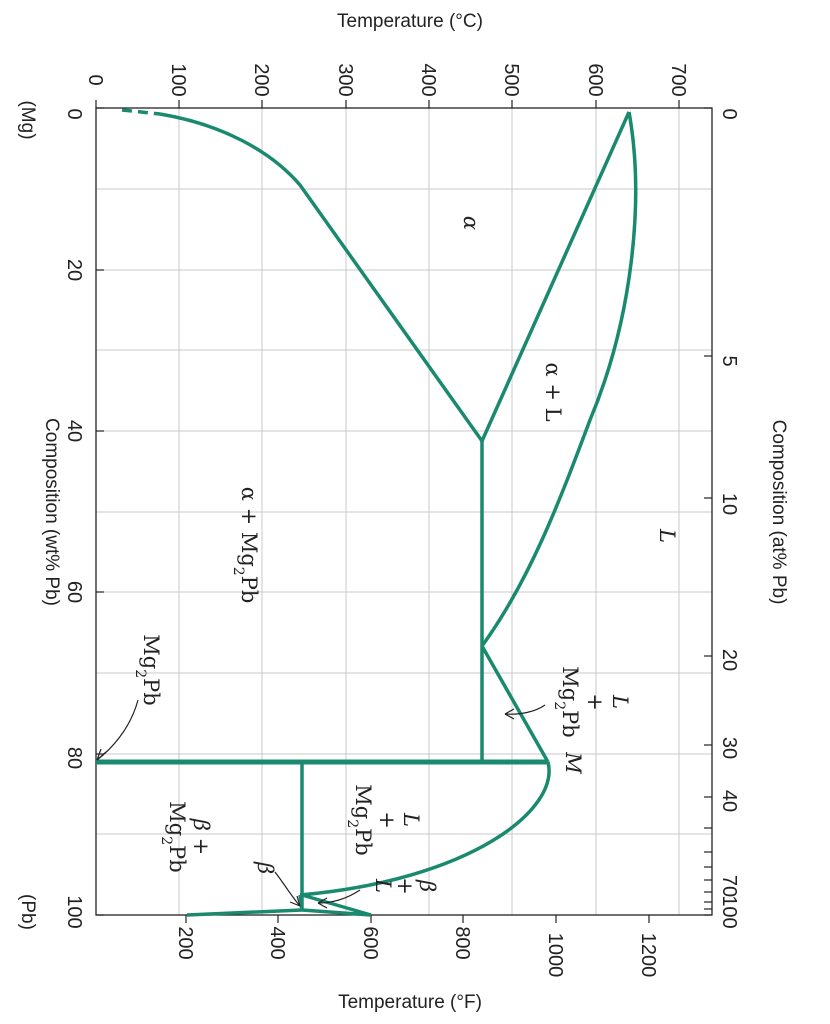 Image resolution: width=830 pixels, height=1024 pixels. What do you see at coordinates (117, 730) in the screenshot?
I see `arrow-mg2pb` at bounding box center [117, 730].